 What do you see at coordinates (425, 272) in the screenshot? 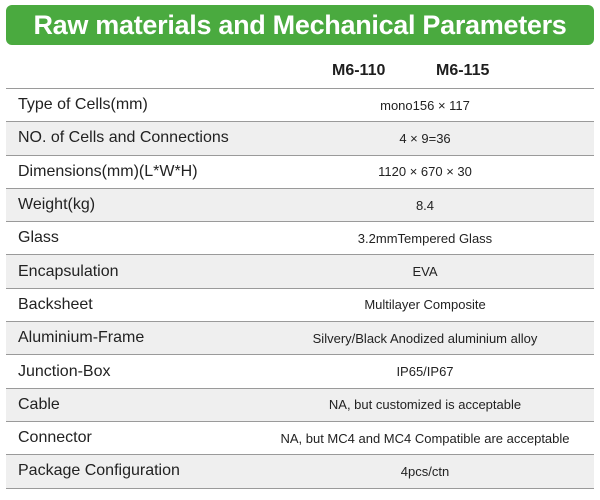
I see `row-value: EVA` at bounding box center [425, 272].